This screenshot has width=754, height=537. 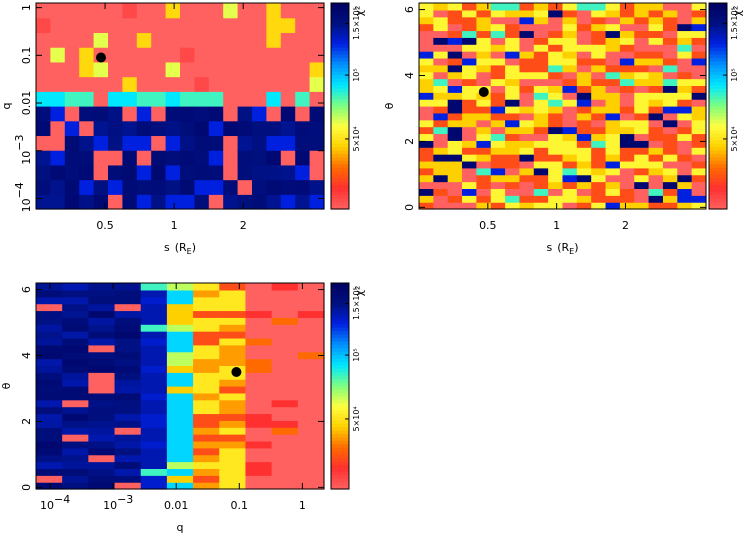 What do you see at coordinates (167, 247) in the screenshot?
I see `x-axis-label-symbol: s` at bounding box center [167, 247].